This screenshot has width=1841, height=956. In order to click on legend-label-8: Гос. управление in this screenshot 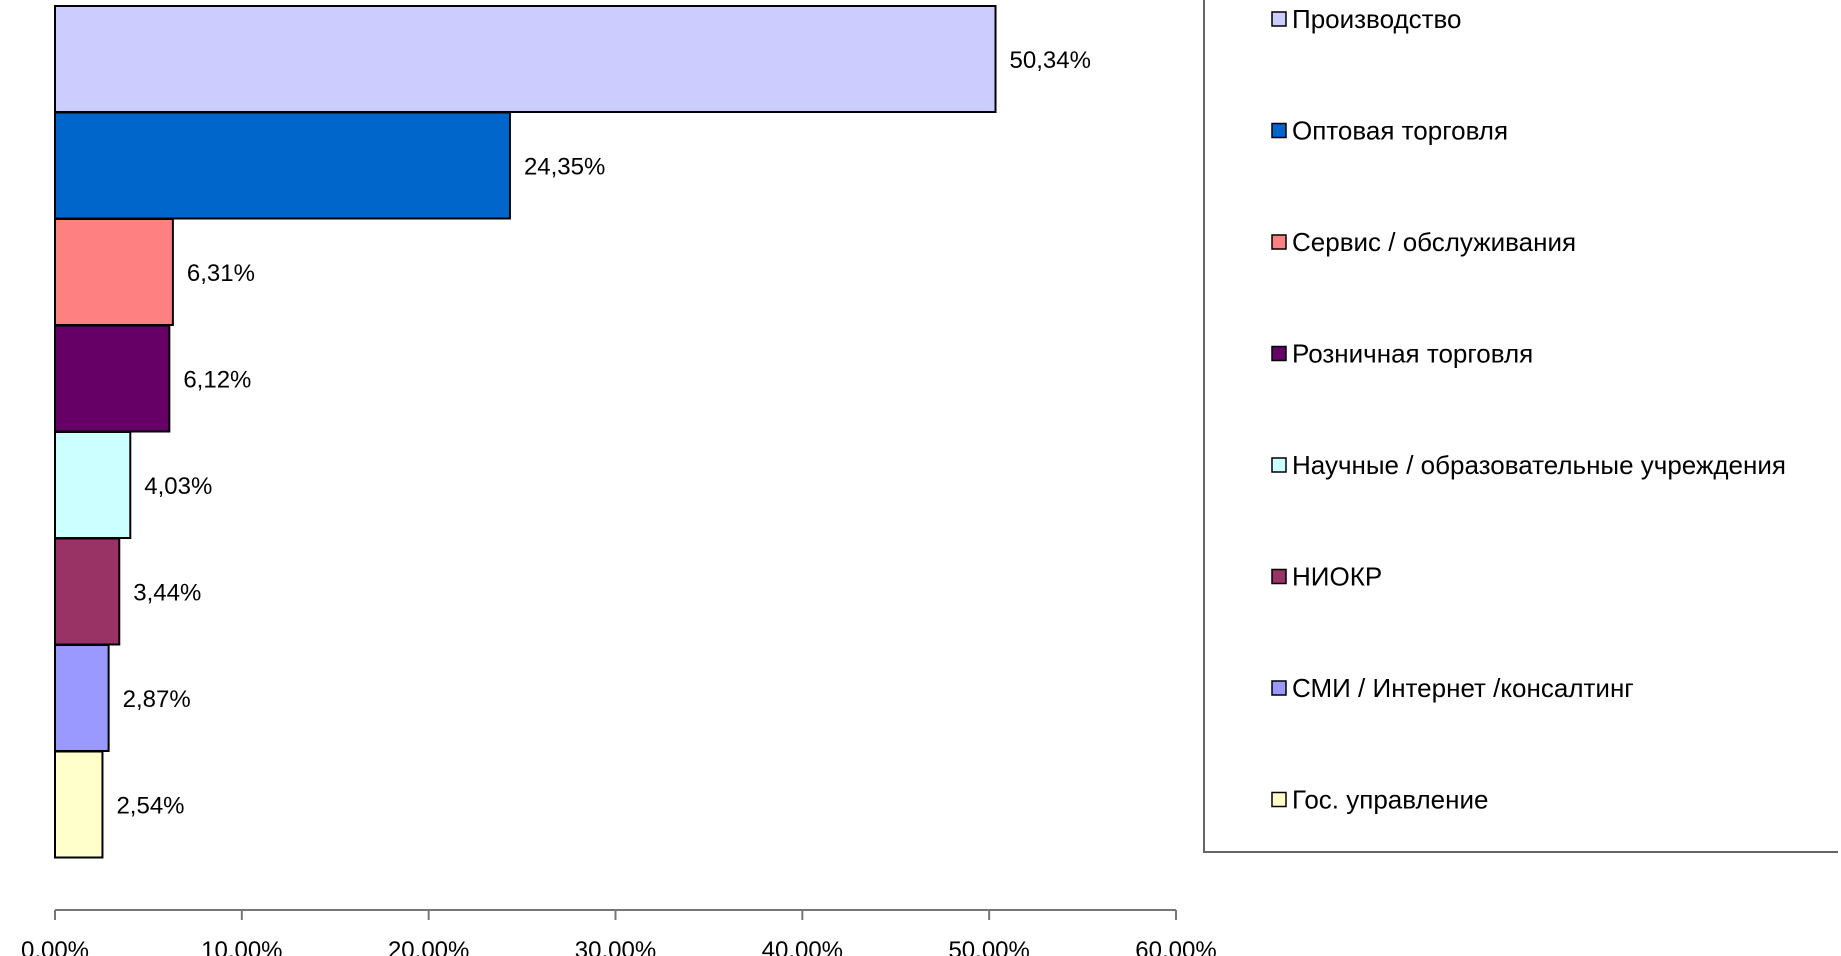, I will do `click(1390, 800)`.